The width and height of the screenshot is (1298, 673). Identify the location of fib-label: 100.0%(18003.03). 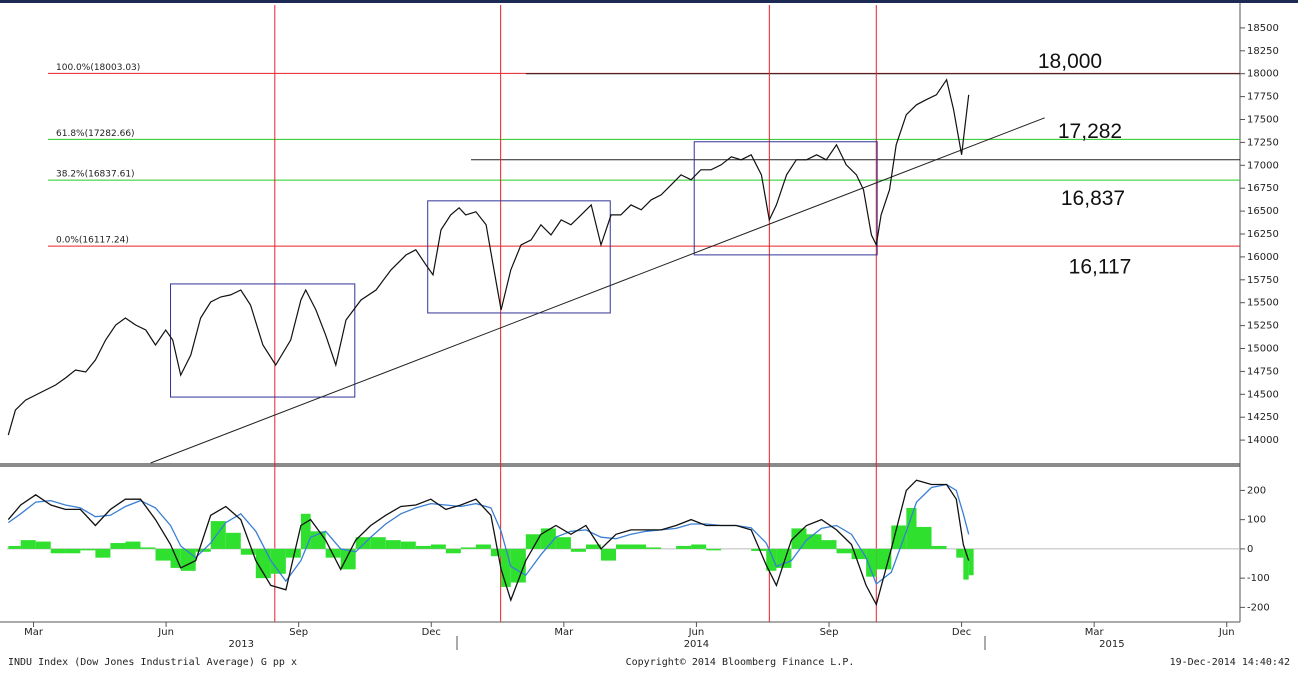
(98, 68).